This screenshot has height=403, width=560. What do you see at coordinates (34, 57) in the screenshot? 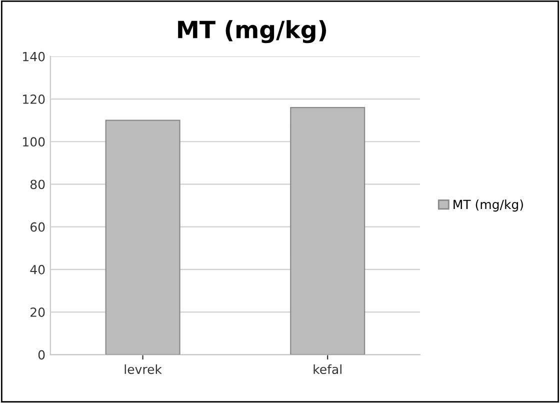
I see `y-tick-label: 140` at bounding box center [34, 57].